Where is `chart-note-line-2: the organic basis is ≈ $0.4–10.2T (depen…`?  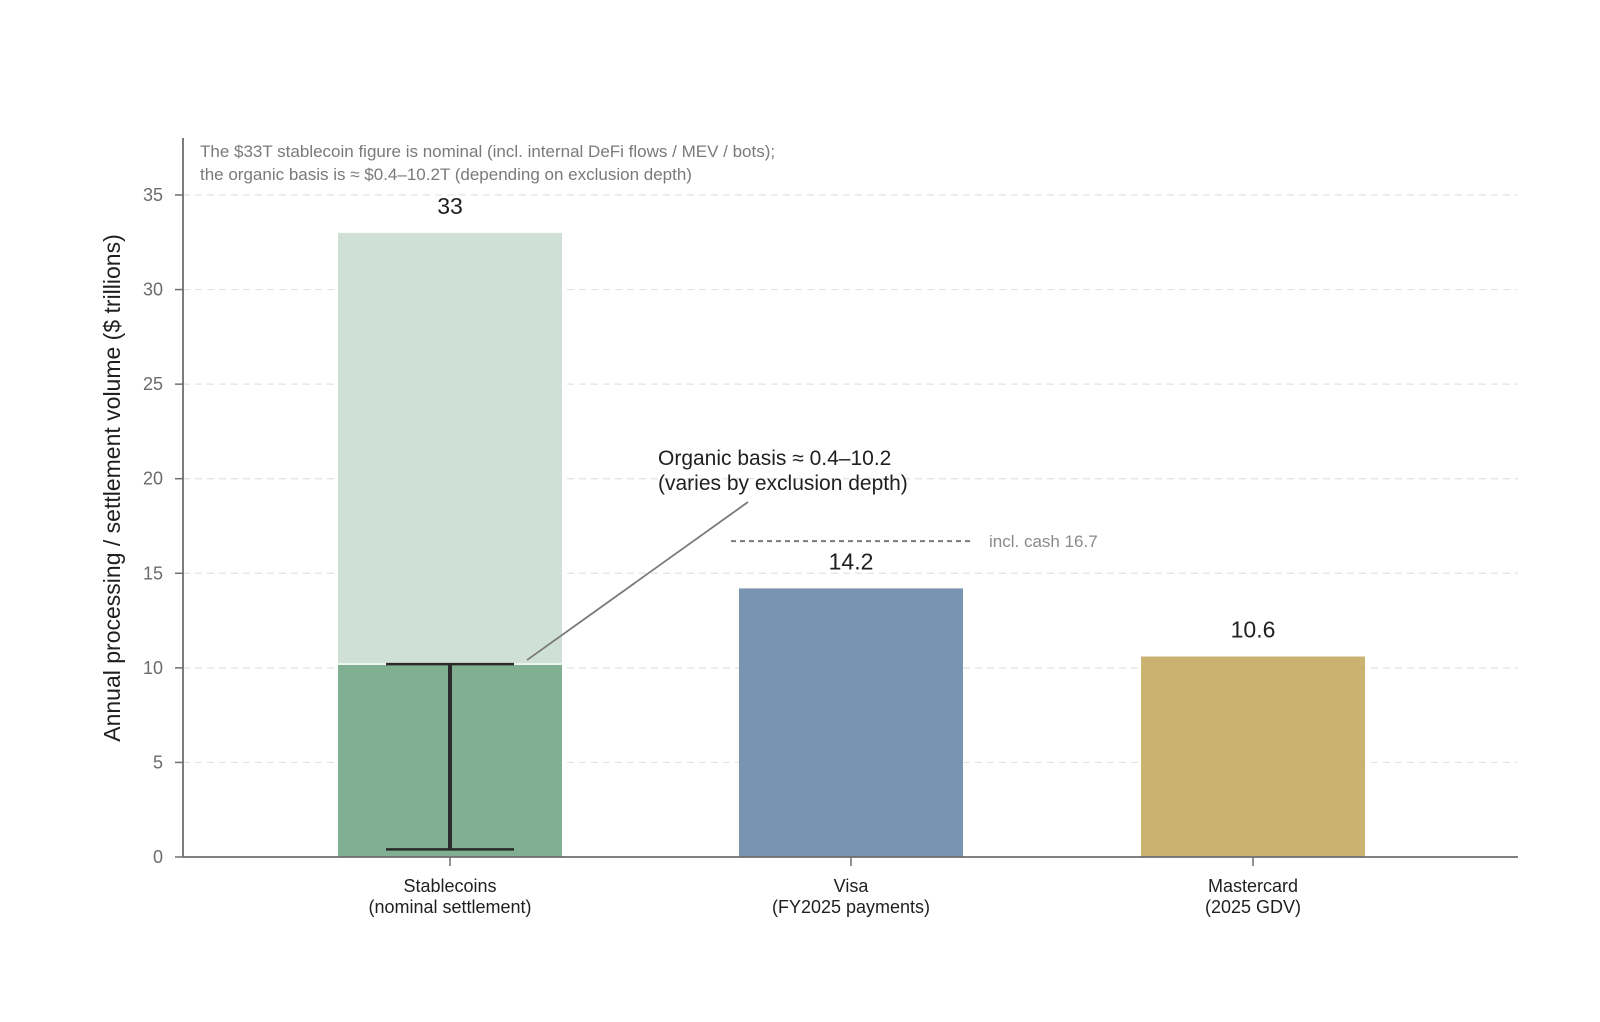 chart-note-line-2: the organic basis is ≈ $0.4–10.2T (depen… is located at coordinates (446, 174).